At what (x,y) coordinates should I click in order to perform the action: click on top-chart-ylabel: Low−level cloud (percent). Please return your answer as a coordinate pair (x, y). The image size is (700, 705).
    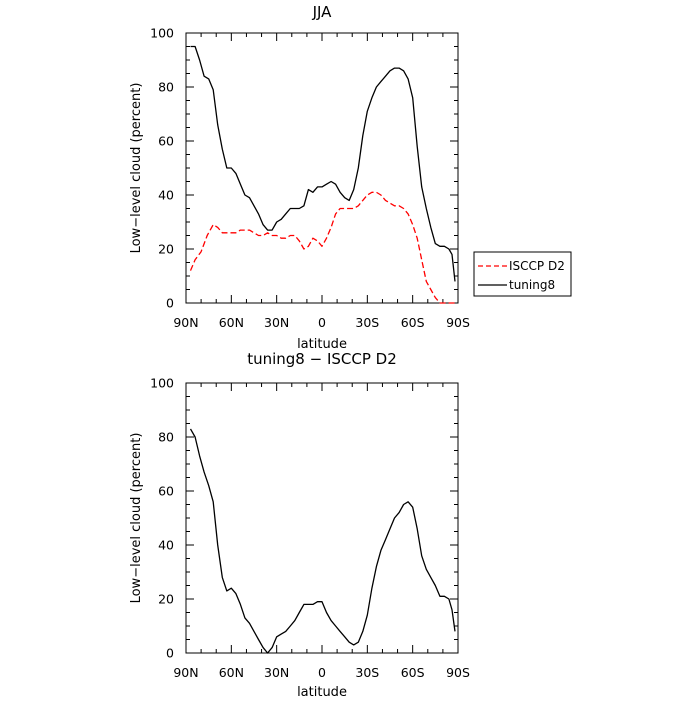
    Looking at the image, I should click on (136, 168).